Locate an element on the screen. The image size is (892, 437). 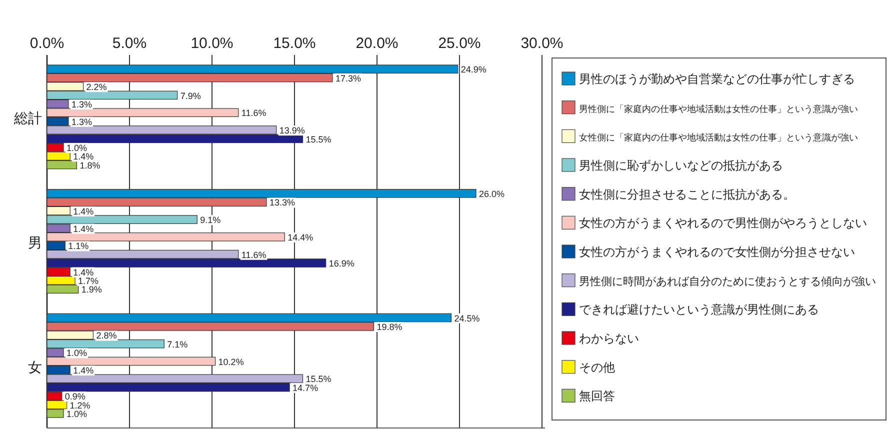
legend-label: できれば避けたいという意識が男性側にある is located at coordinates (699, 309).